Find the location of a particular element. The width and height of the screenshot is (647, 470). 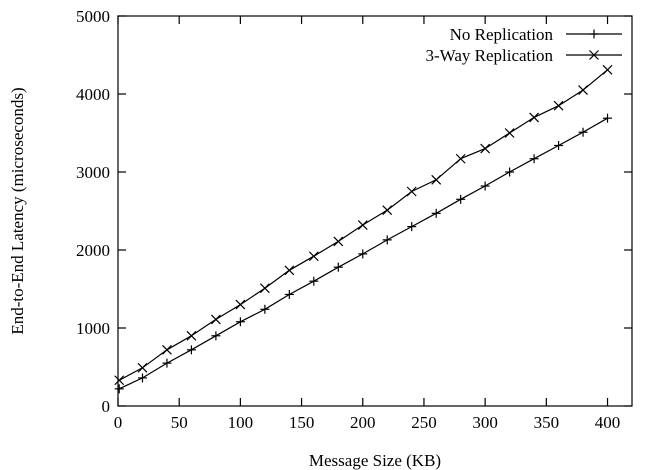

x-tick-label: 0 is located at coordinates (118, 422).